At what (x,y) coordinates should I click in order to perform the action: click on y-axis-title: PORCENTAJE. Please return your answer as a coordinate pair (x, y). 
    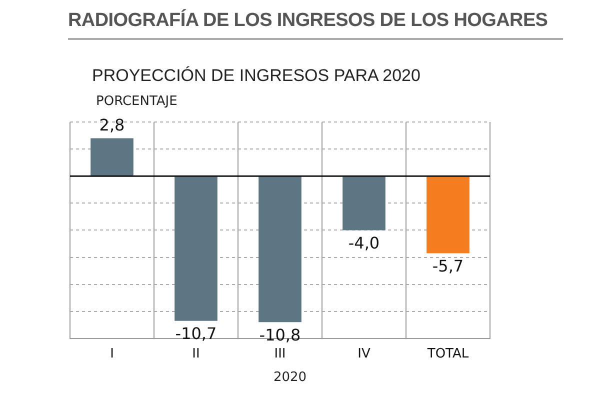
    Looking at the image, I should click on (137, 101).